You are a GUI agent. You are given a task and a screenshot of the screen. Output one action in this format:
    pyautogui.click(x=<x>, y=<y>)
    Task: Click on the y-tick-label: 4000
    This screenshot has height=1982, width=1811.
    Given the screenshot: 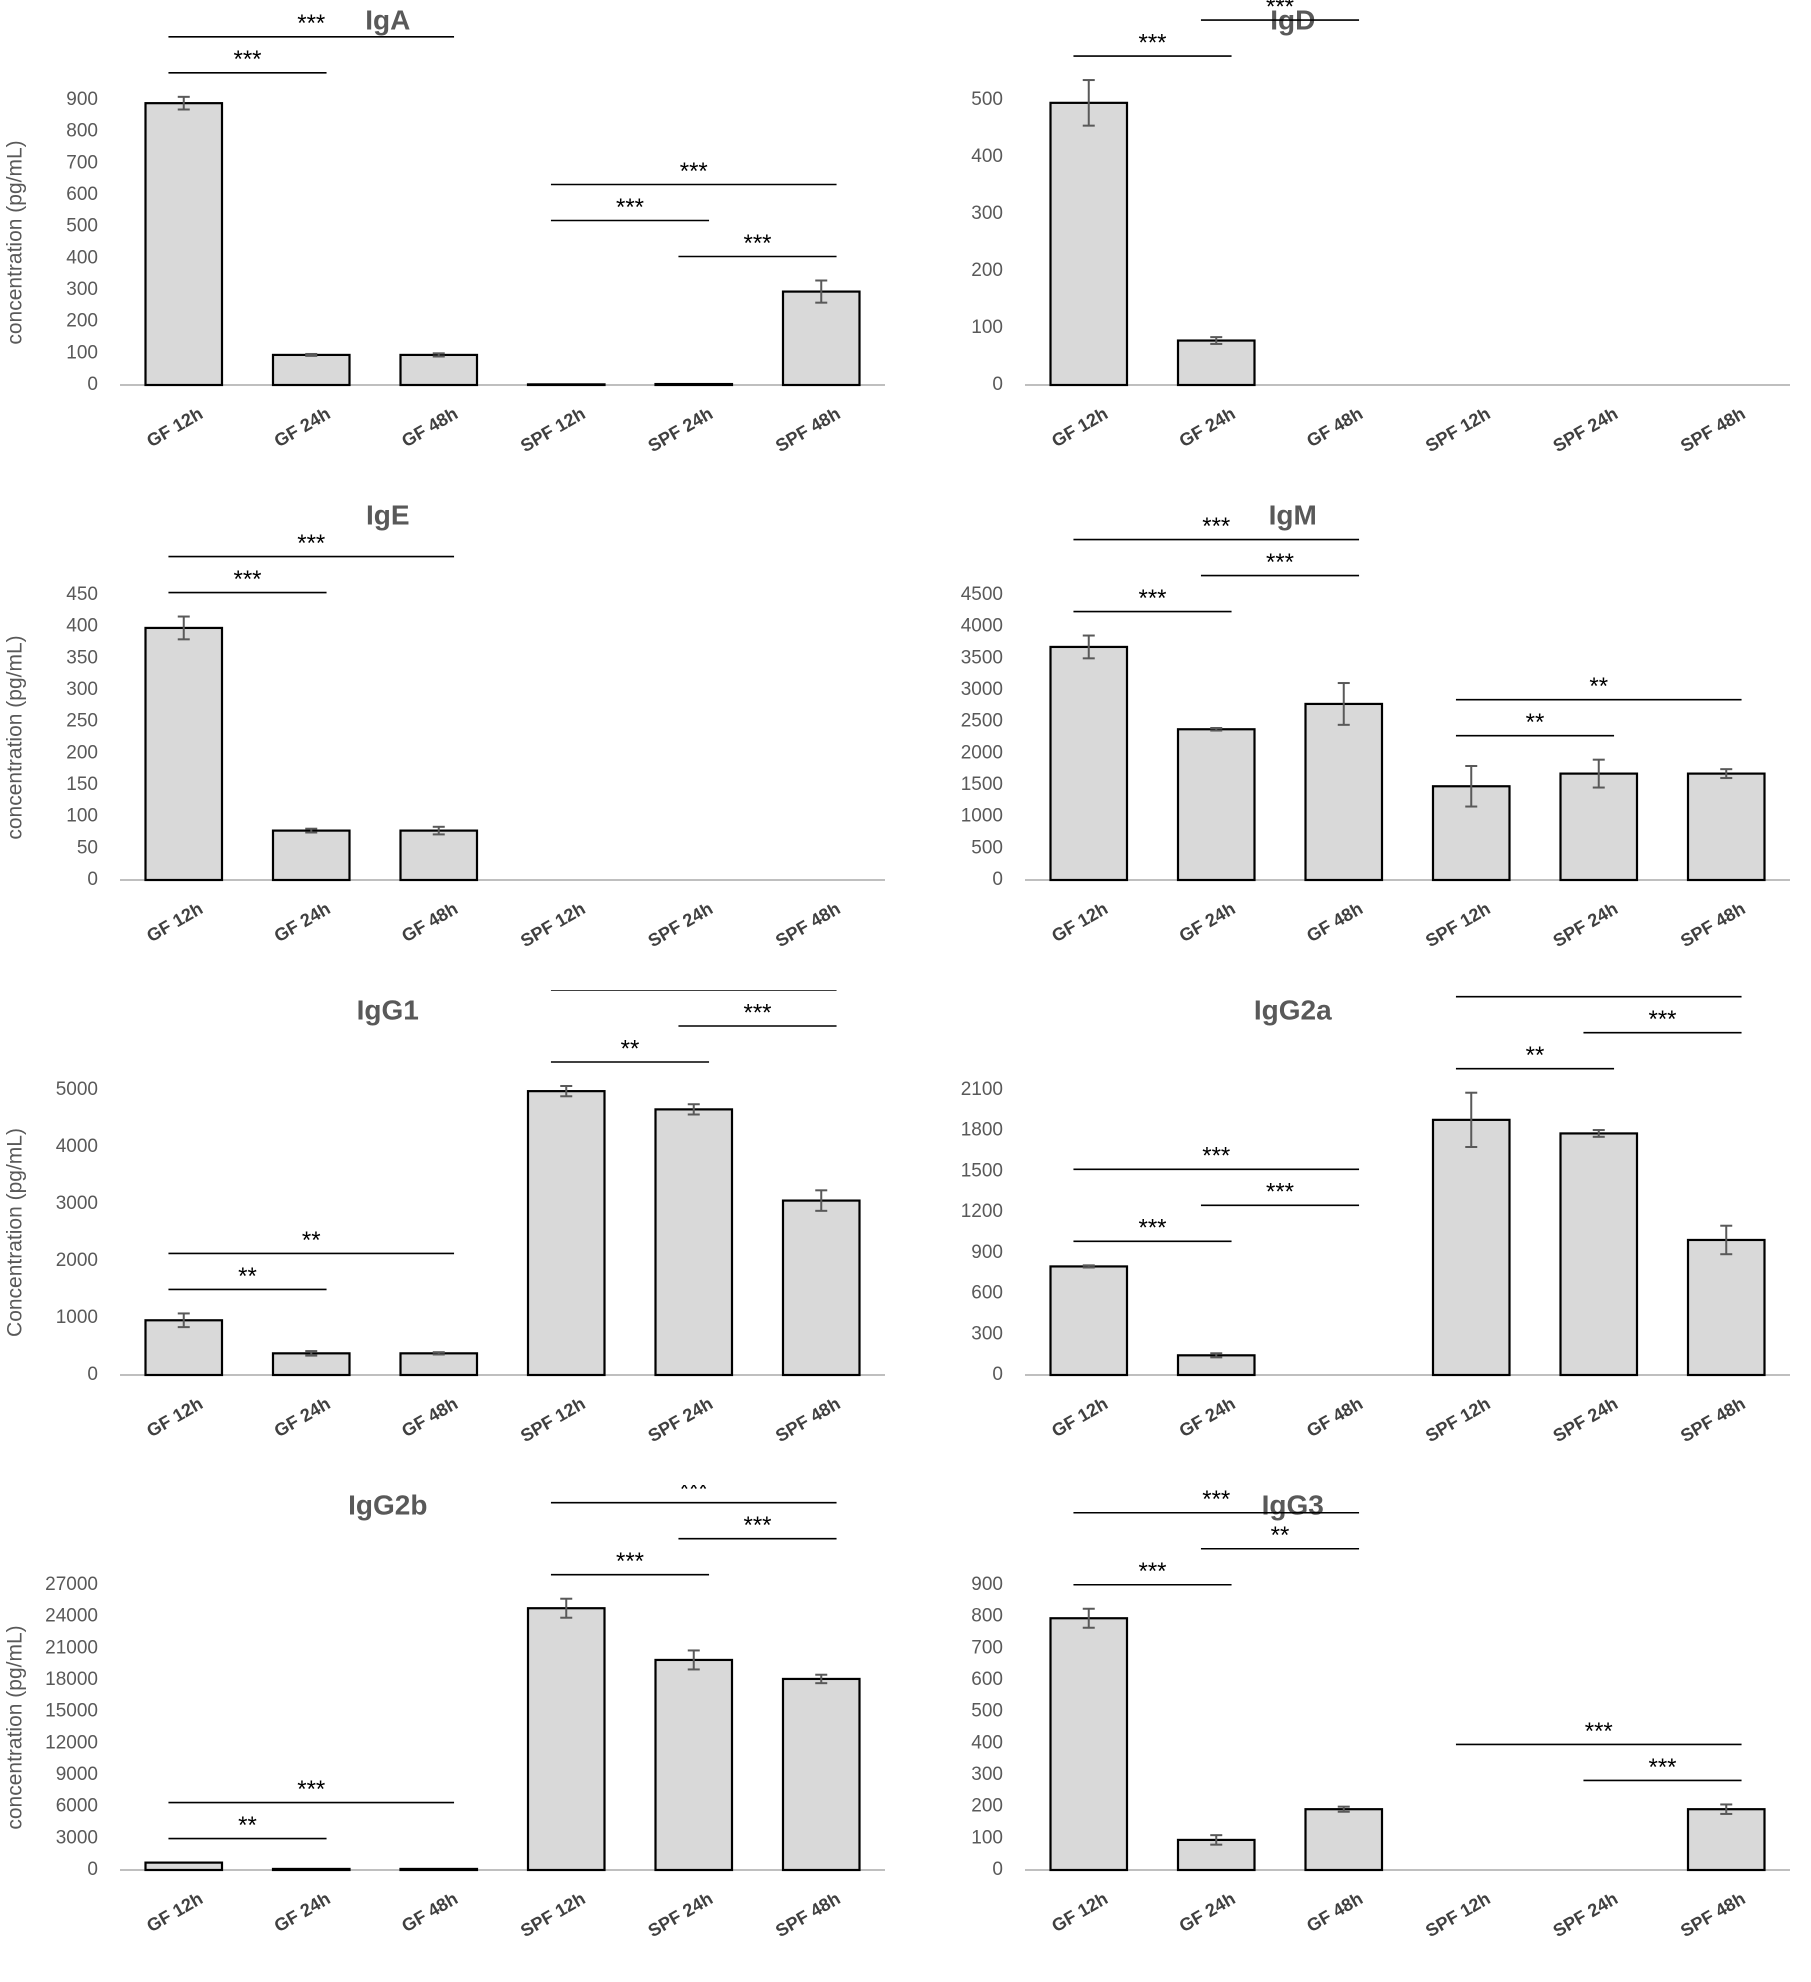 What is the action you would take?
    pyautogui.click(x=77, y=1146)
    